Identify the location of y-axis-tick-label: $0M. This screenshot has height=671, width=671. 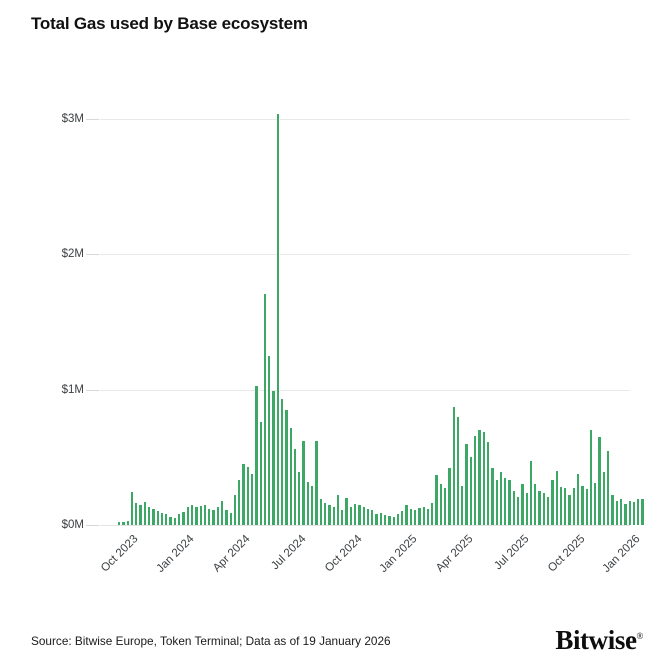
(72, 525).